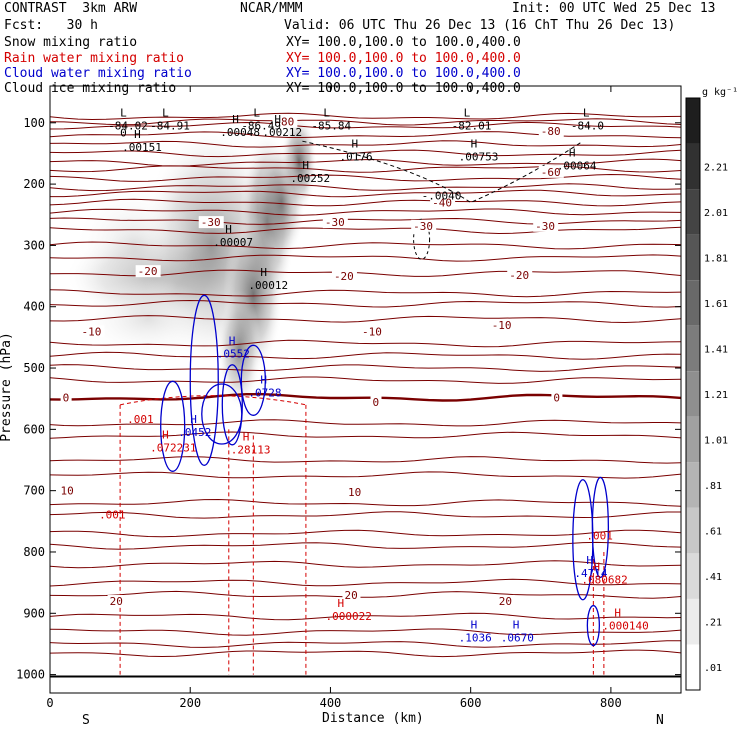 The image size is (740, 740). What do you see at coordinates (170, 126) in the screenshot?
I see `extremum-value: -84.91` at bounding box center [170, 126].